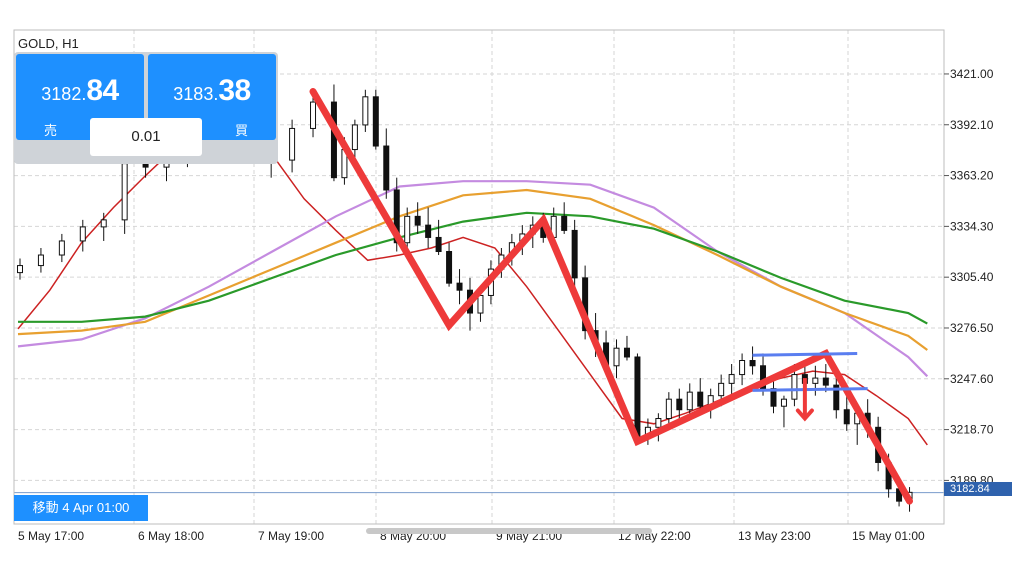  What do you see at coordinates (804, 415) in the screenshot?
I see `down-arrow-head` at bounding box center [804, 415].